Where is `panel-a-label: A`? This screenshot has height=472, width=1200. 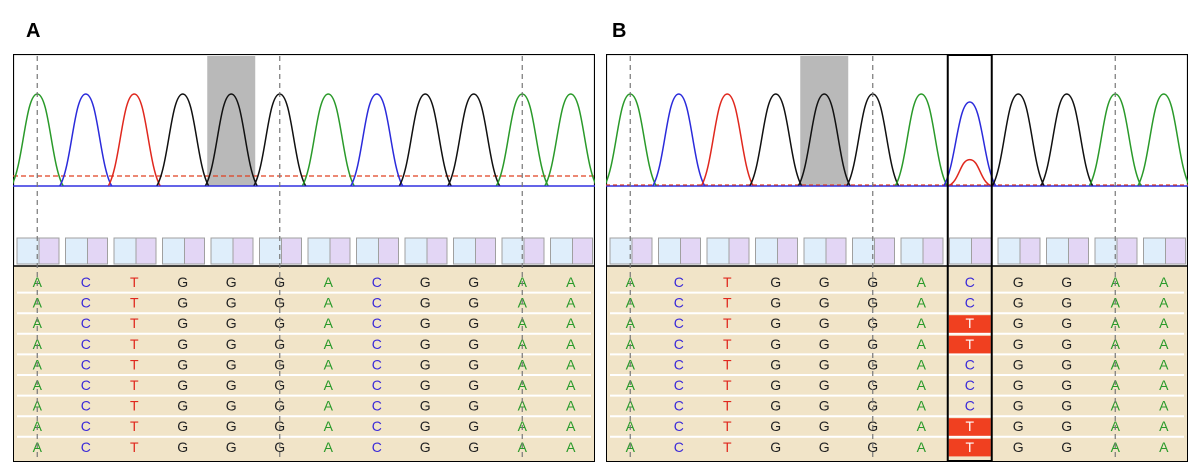
panel-a-label: A is located at coordinates (33, 31).